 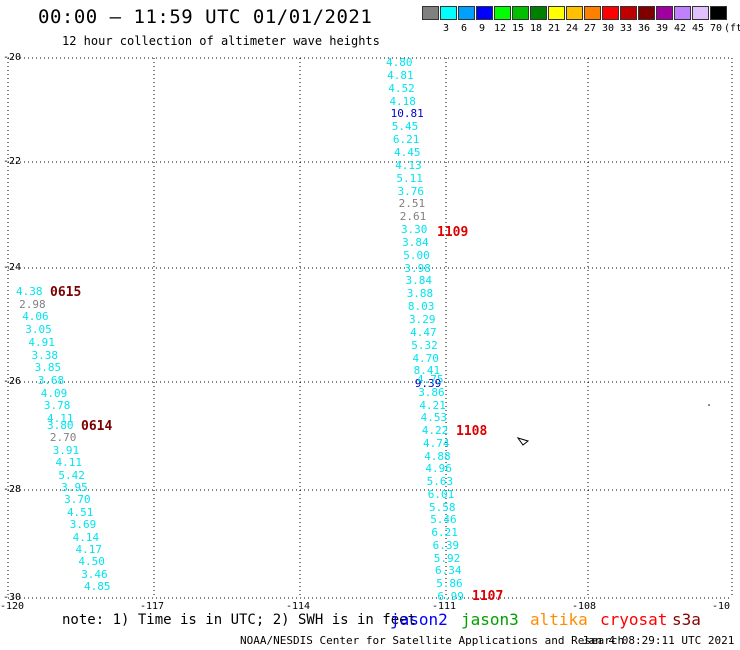 I want to click on wave-height-value: 5.46, so click(x=443, y=520).